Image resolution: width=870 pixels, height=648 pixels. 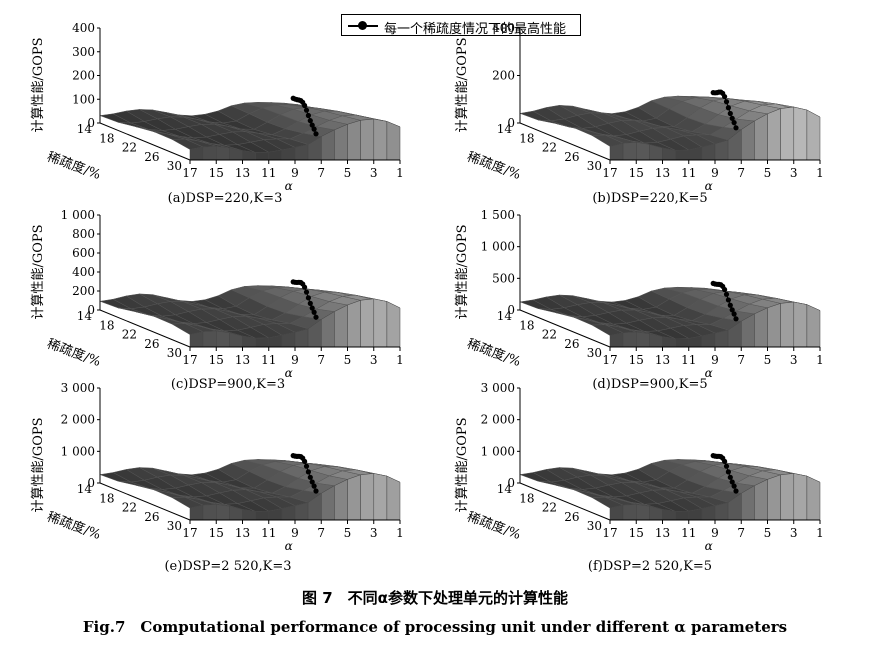 What do you see at coordinates (83, 99) in the screenshot?
I see `z-tick-label: 100` at bounding box center [83, 99].